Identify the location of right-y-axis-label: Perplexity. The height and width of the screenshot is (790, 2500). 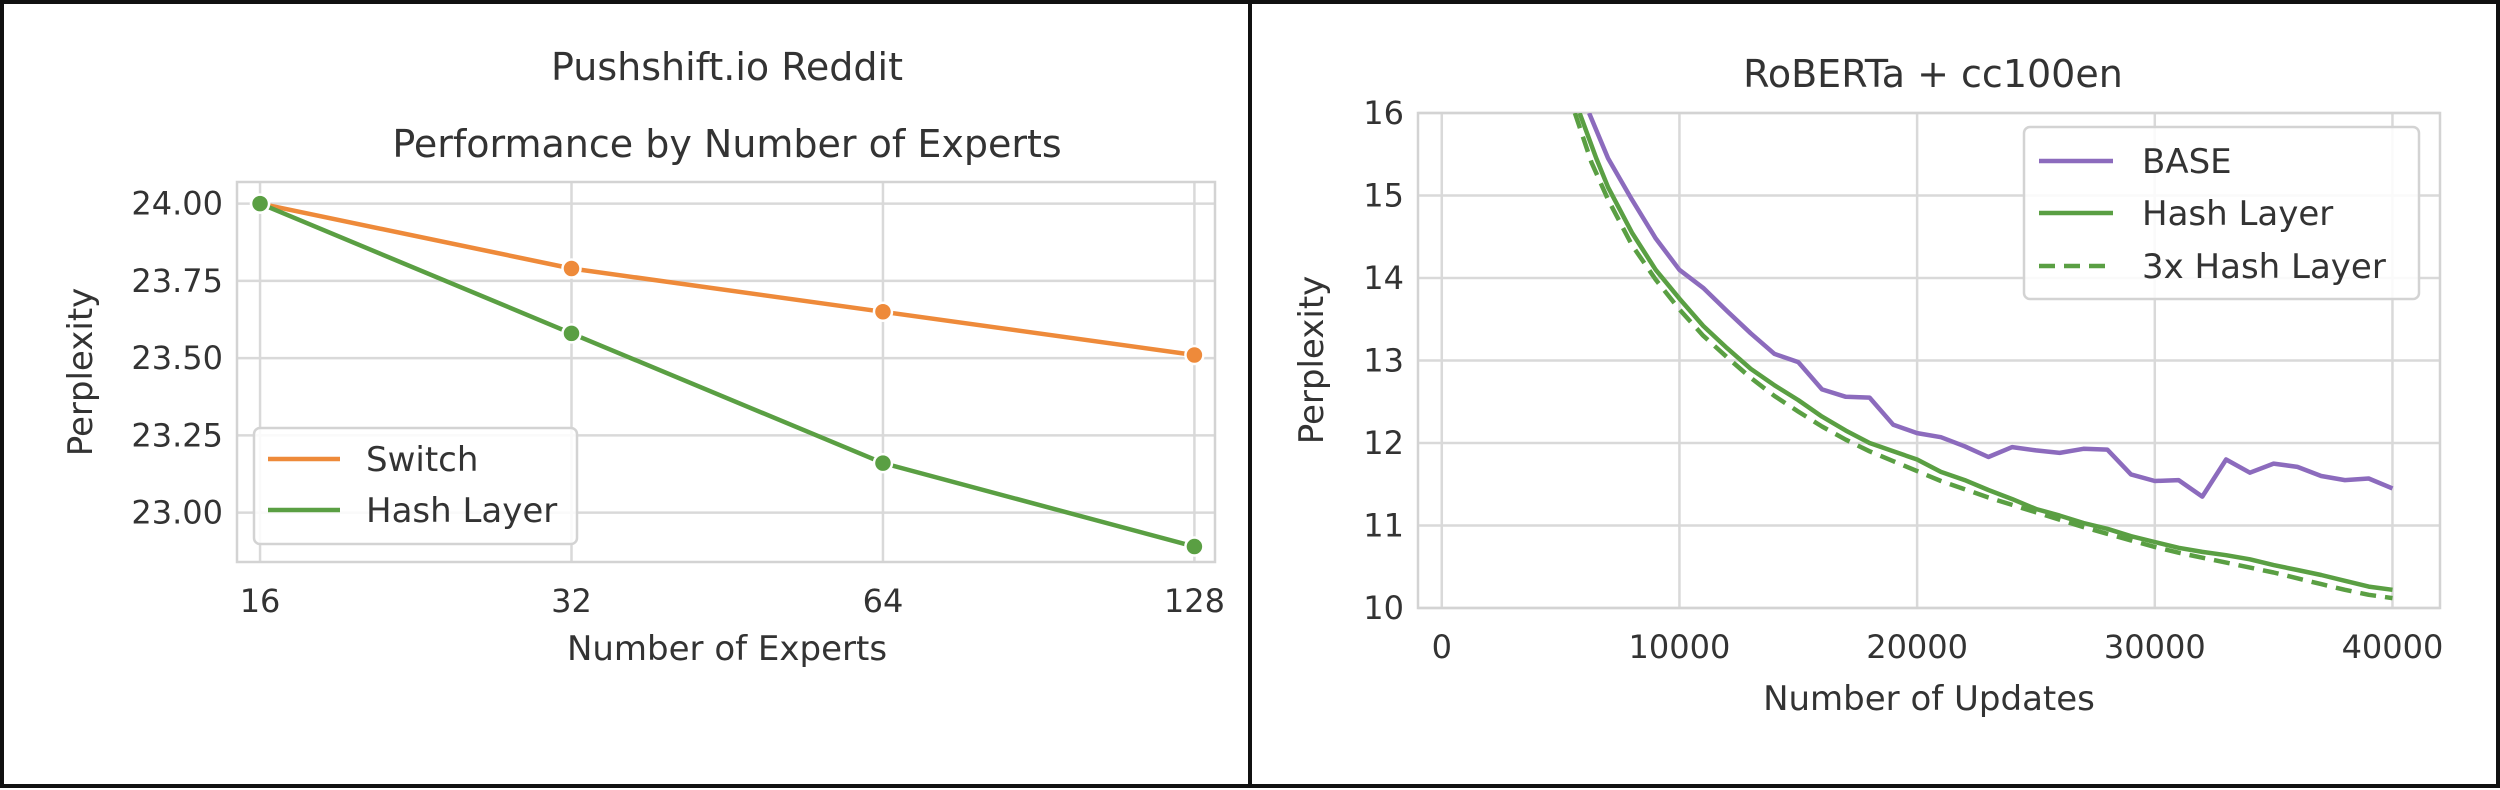
(1312, 360).